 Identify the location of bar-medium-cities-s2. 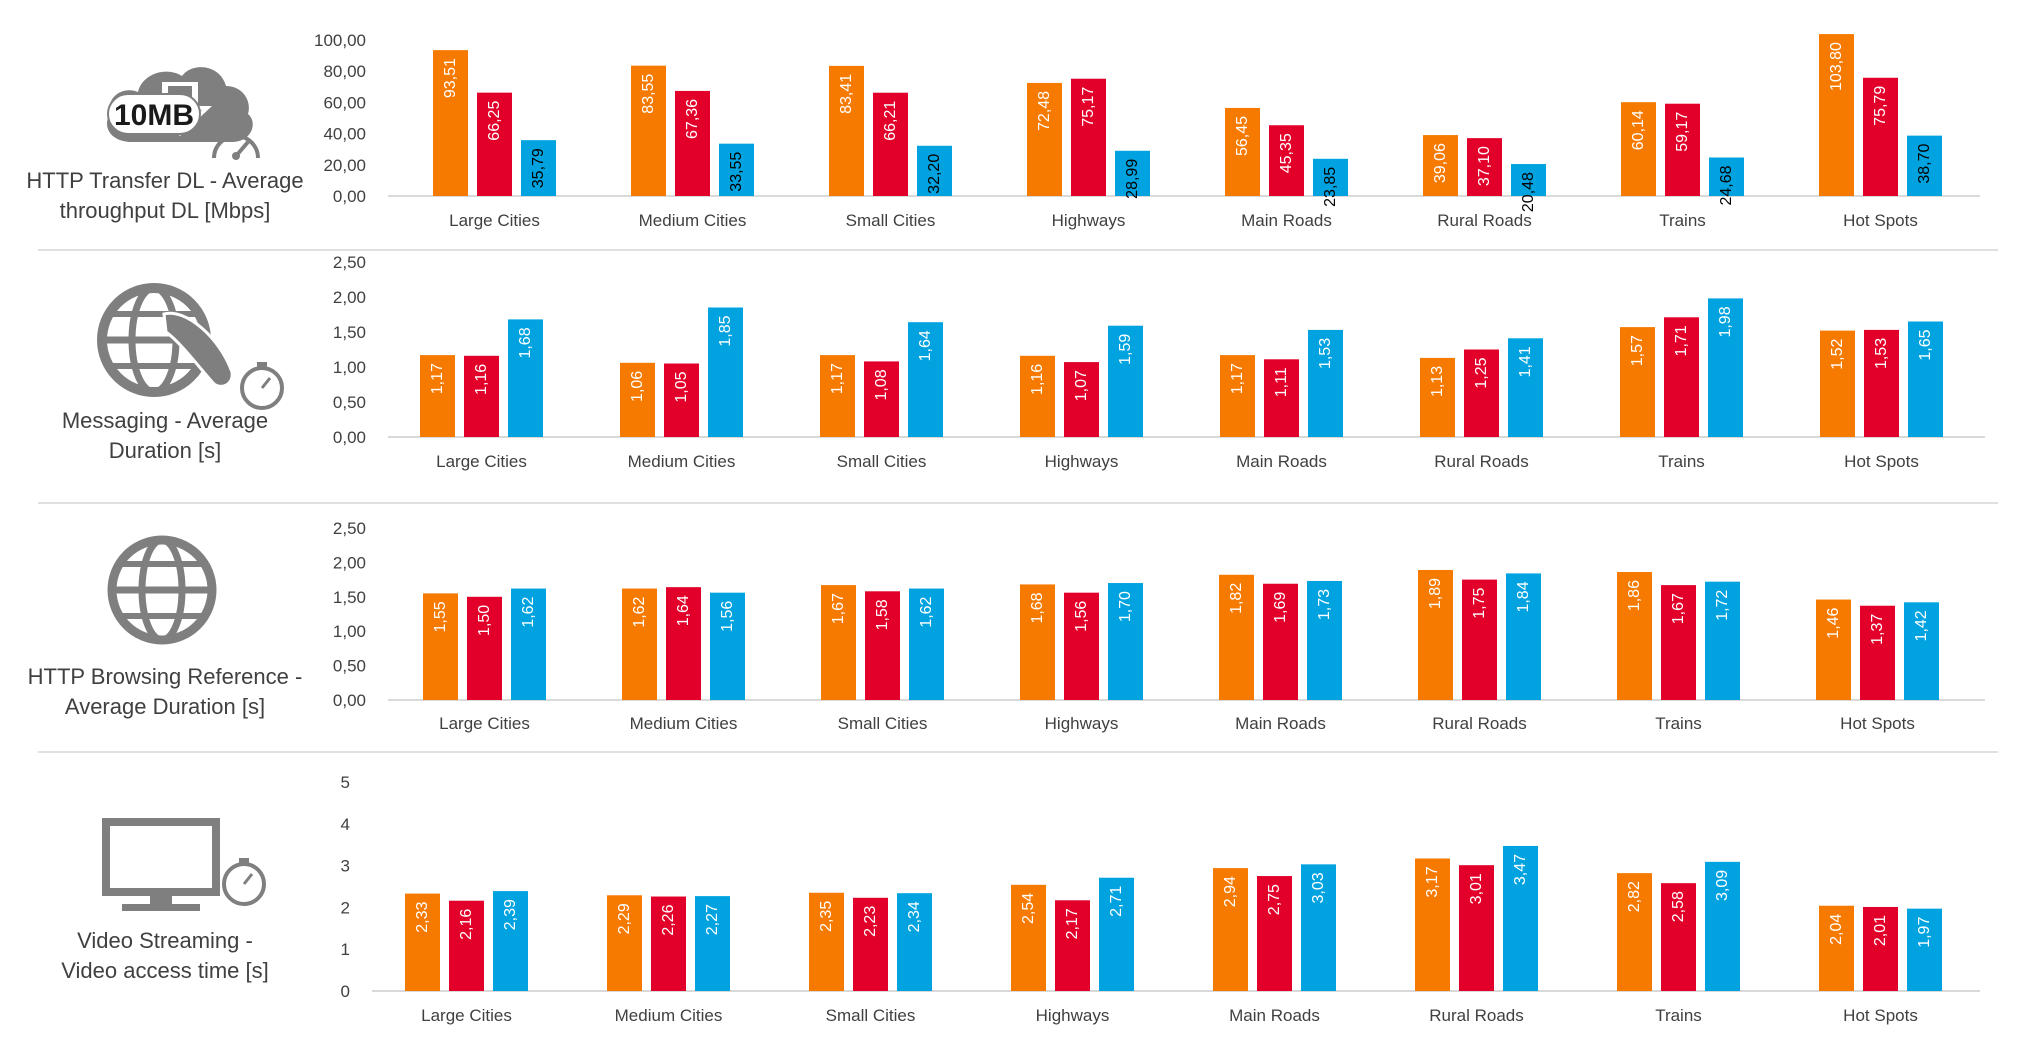
(692, 143).